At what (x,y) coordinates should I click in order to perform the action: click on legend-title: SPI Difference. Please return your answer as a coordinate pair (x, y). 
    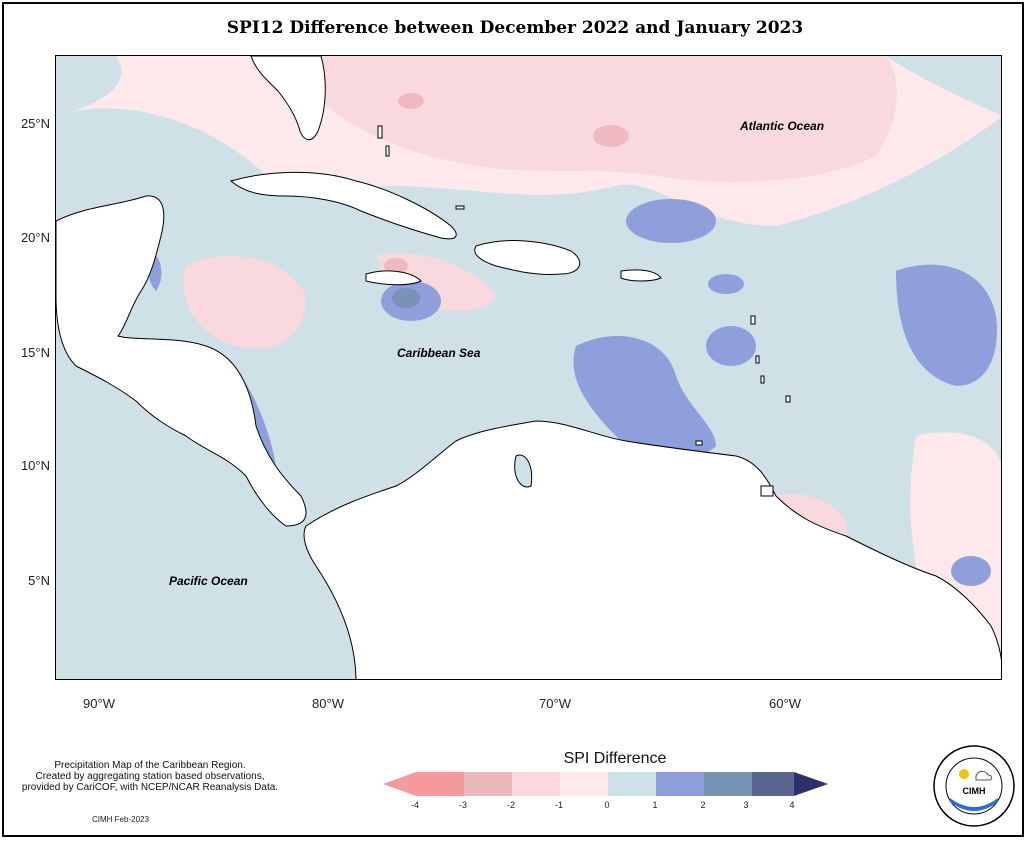
    Looking at the image, I should click on (615, 758).